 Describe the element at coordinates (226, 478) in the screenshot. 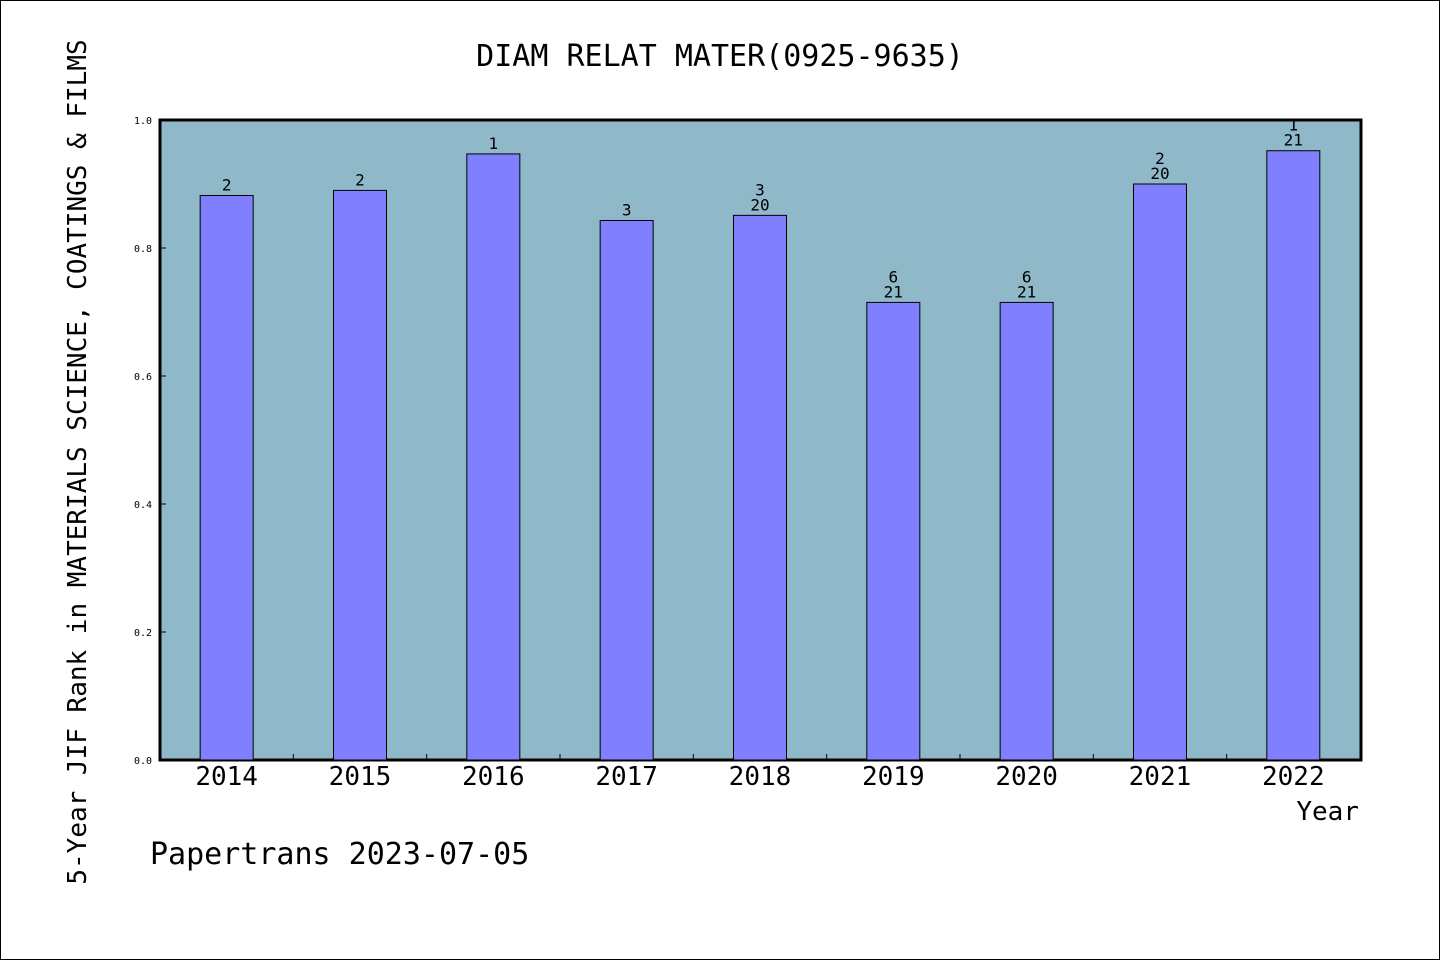

I see `bar-2014` at that location.